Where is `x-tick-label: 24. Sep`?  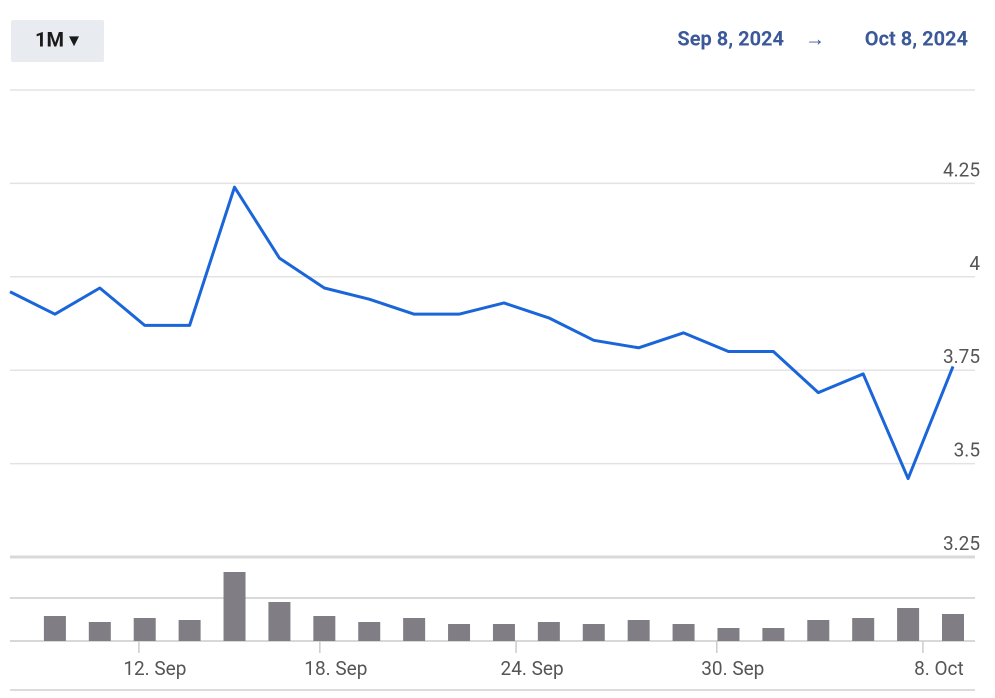
x-tick-label: 24. Sep is located at coordinates (532, 668).